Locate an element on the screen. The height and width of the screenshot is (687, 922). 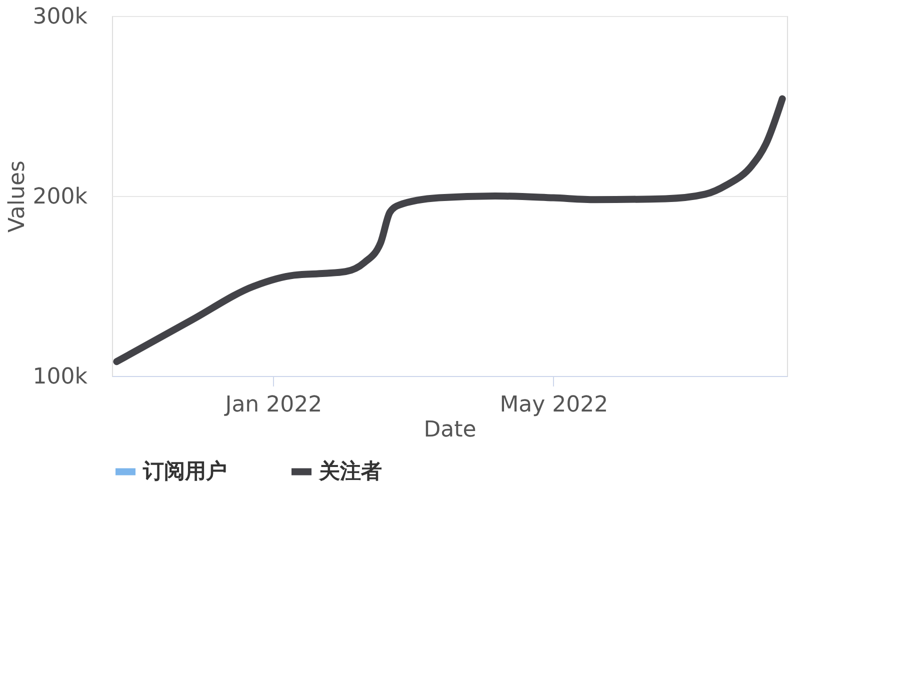
legend-label: 订阅用户 is located at coordinates (184, 470).